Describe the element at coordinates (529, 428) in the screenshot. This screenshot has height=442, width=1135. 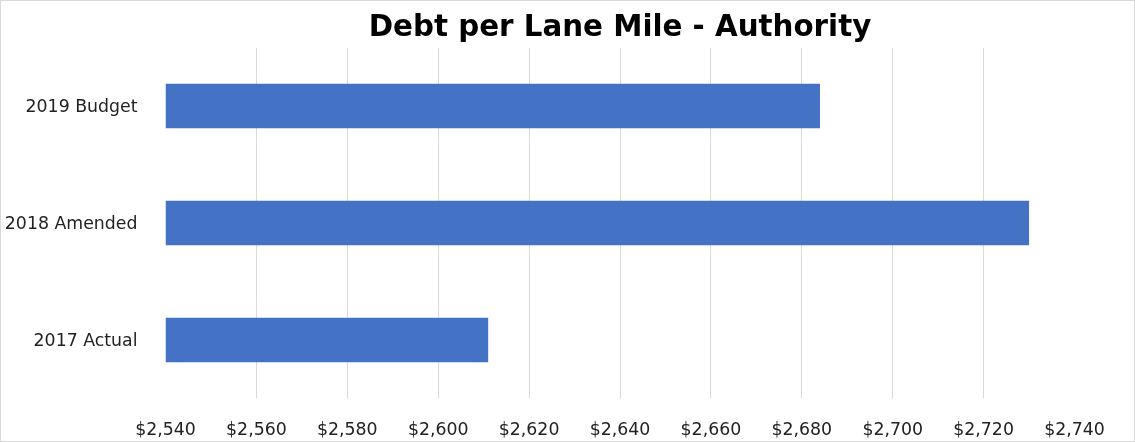
I see `x-tick-label: $2,620` at that location.